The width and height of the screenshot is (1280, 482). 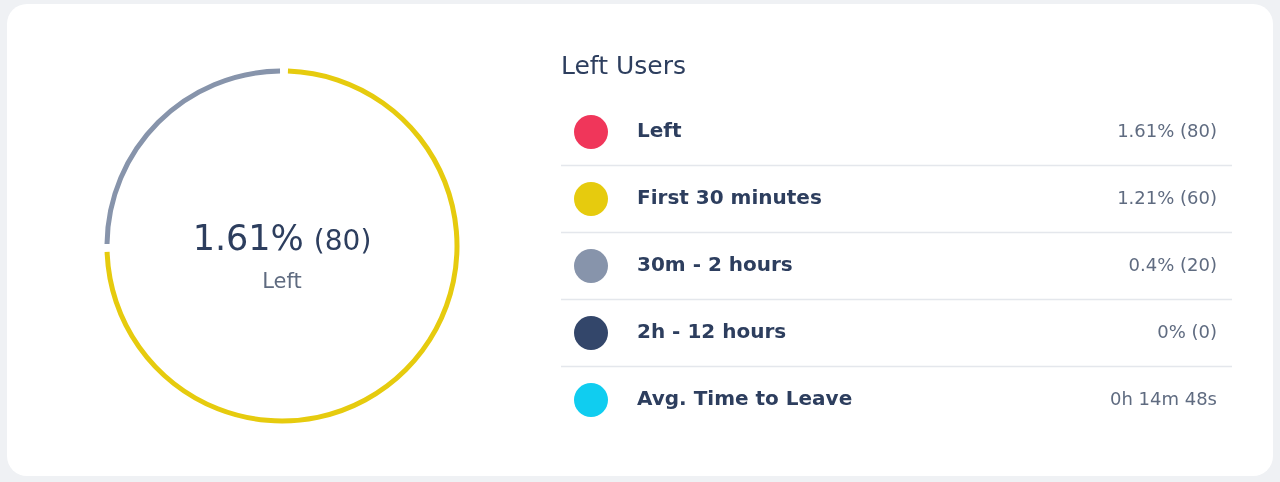 What do you see at coordinates (1163, 398) in the screenshot?
I see `text: 0h 14m 48s` at bounding box center [1163, 398].